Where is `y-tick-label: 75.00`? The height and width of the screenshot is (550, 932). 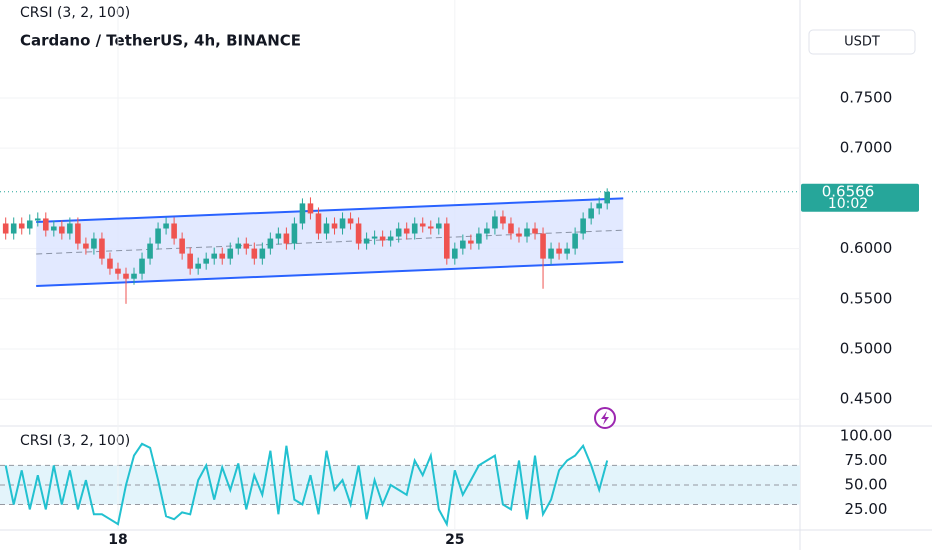 y-tick-label: 75.00 is located at coordinates (866, 460).